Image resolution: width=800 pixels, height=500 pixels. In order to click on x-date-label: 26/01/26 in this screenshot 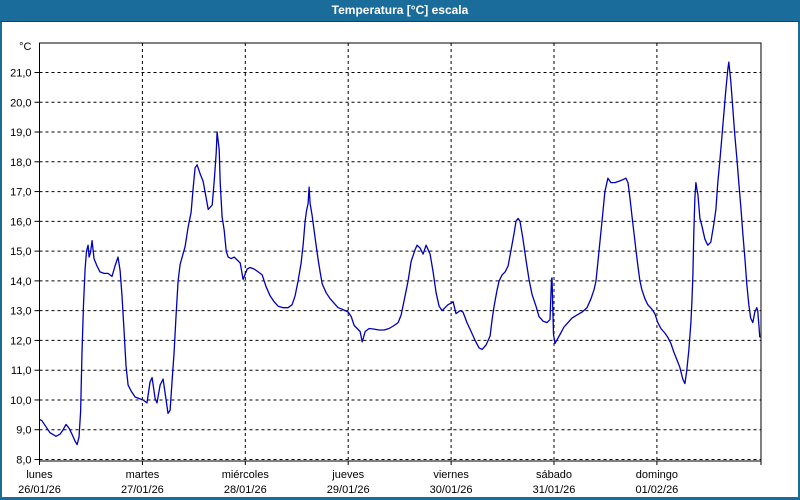, I will do `click(39, 490)`.